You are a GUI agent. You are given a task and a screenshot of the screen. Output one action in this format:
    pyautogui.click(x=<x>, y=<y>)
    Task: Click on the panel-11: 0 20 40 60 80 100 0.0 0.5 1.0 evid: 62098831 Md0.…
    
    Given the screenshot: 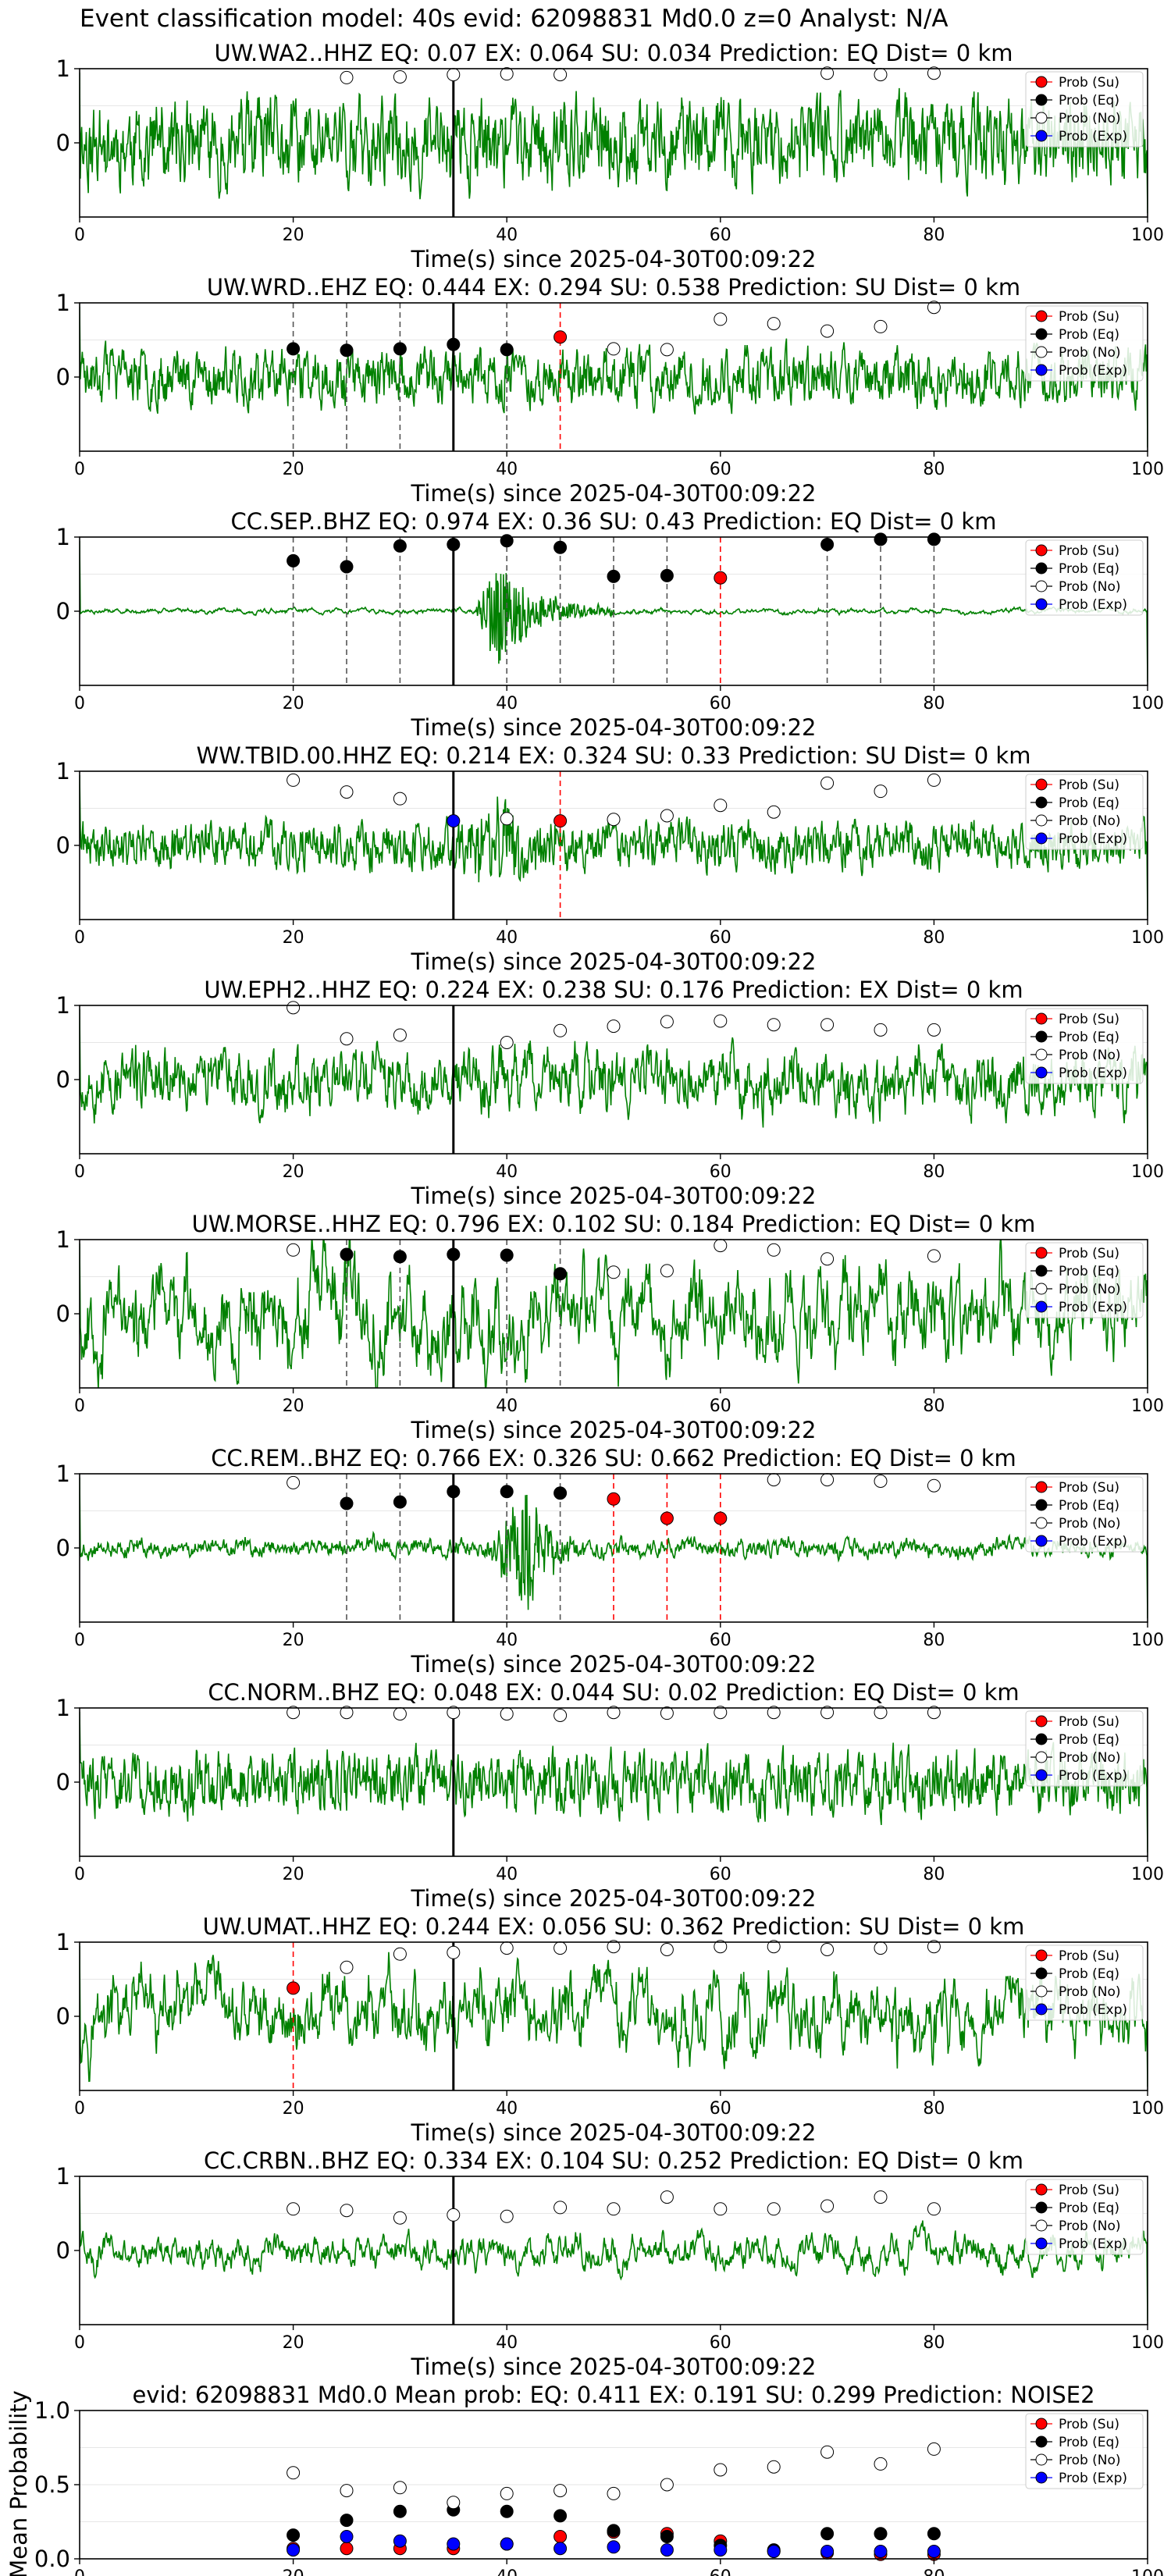 What is the action you would take?
    pyautogui.click(x=584, y=2479)
    